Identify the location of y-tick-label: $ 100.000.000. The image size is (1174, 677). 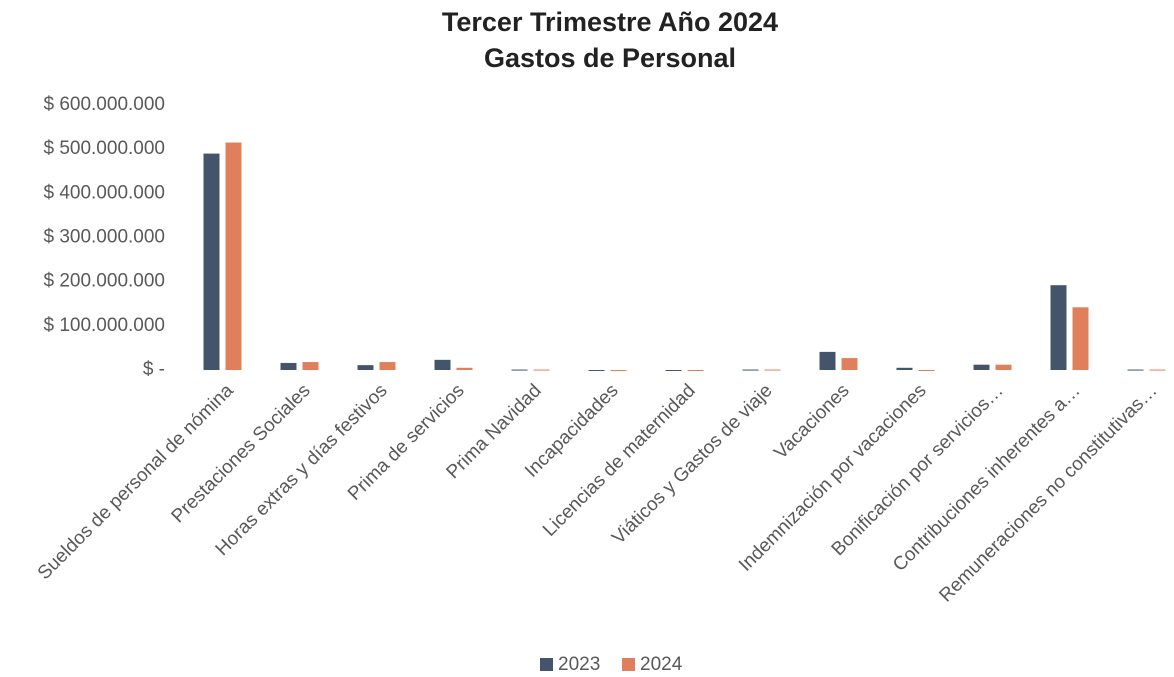
(104, 325).